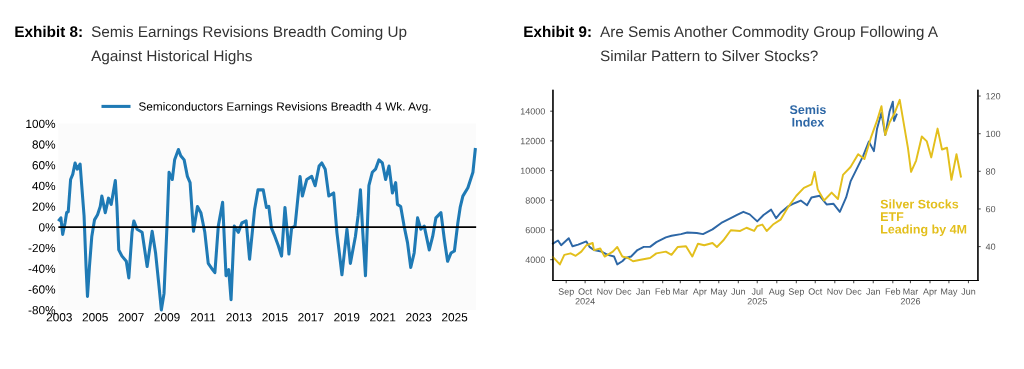 Image resolution: width=1024 pixels, height=369 pixels. What do you see at coordinates (557, 31) in the screenshot?
I see `chart-title: Exhibit 9:` at bounding box center [557, 31].